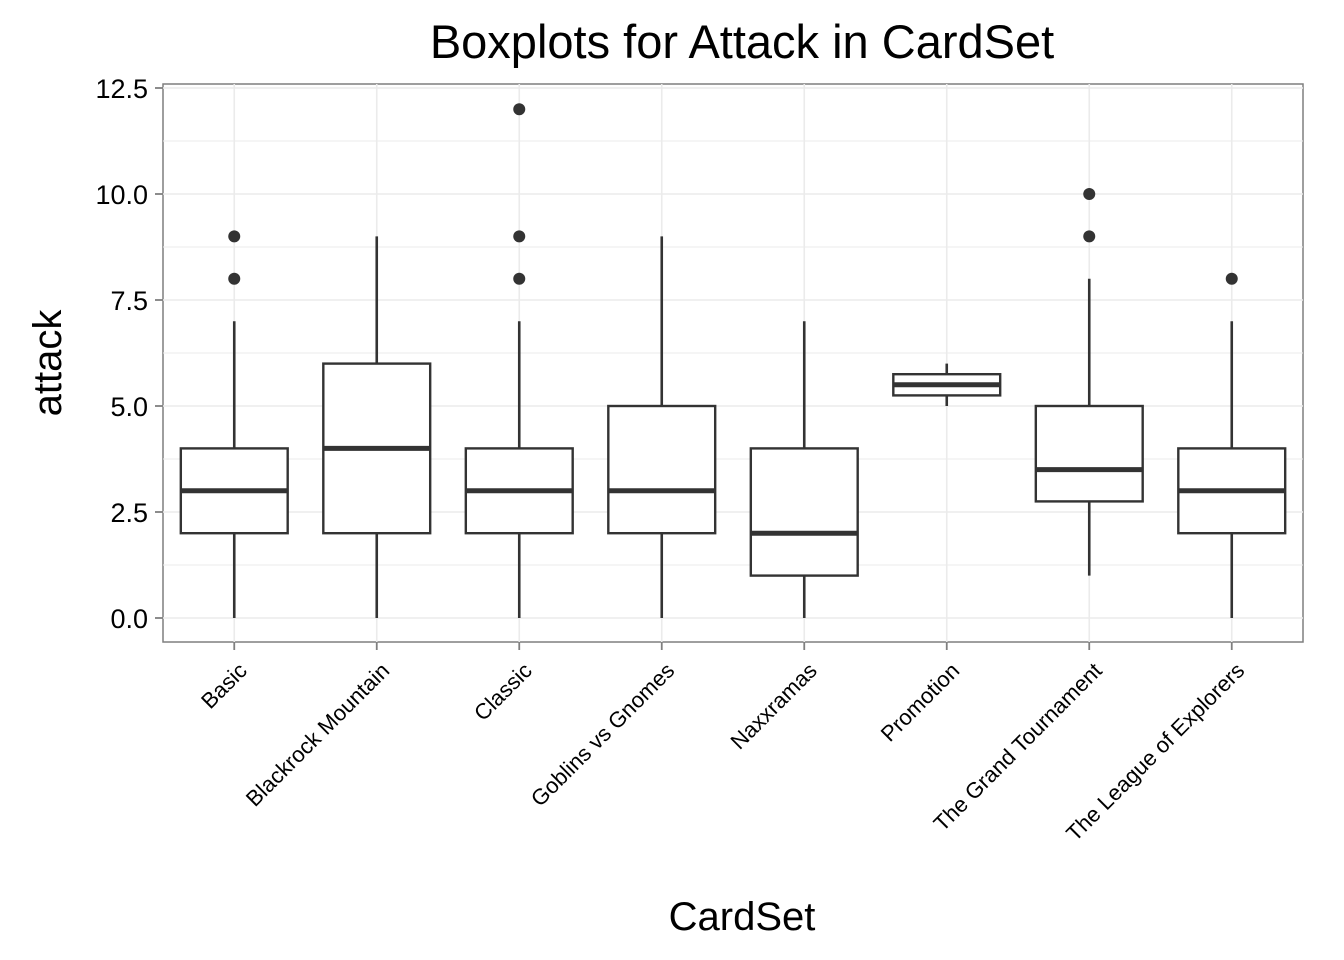  Describe the element at coordinates (129, 301) in the screenshot. I see `y-tick-label: 7.5` at that location.